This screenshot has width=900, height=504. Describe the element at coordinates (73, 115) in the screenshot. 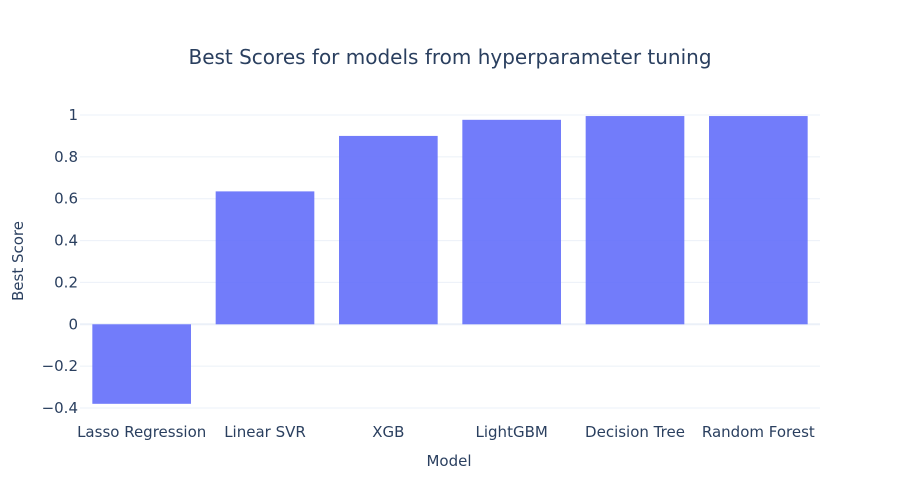

I see `y-tick-label: 1` at that location.